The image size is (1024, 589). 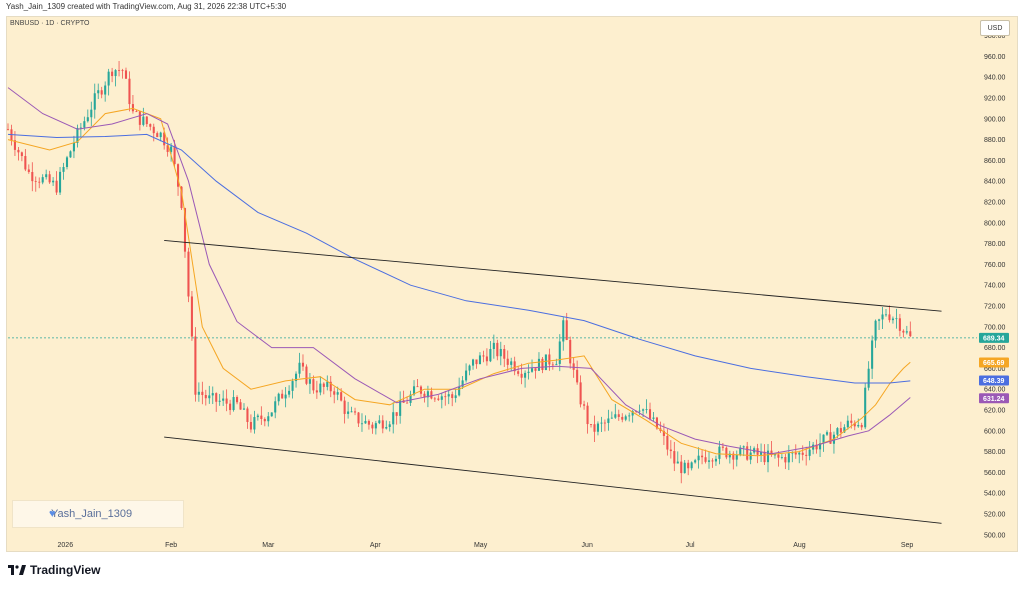 I want to click on y-tick-label: 940.00, so click(x=995, y=78).